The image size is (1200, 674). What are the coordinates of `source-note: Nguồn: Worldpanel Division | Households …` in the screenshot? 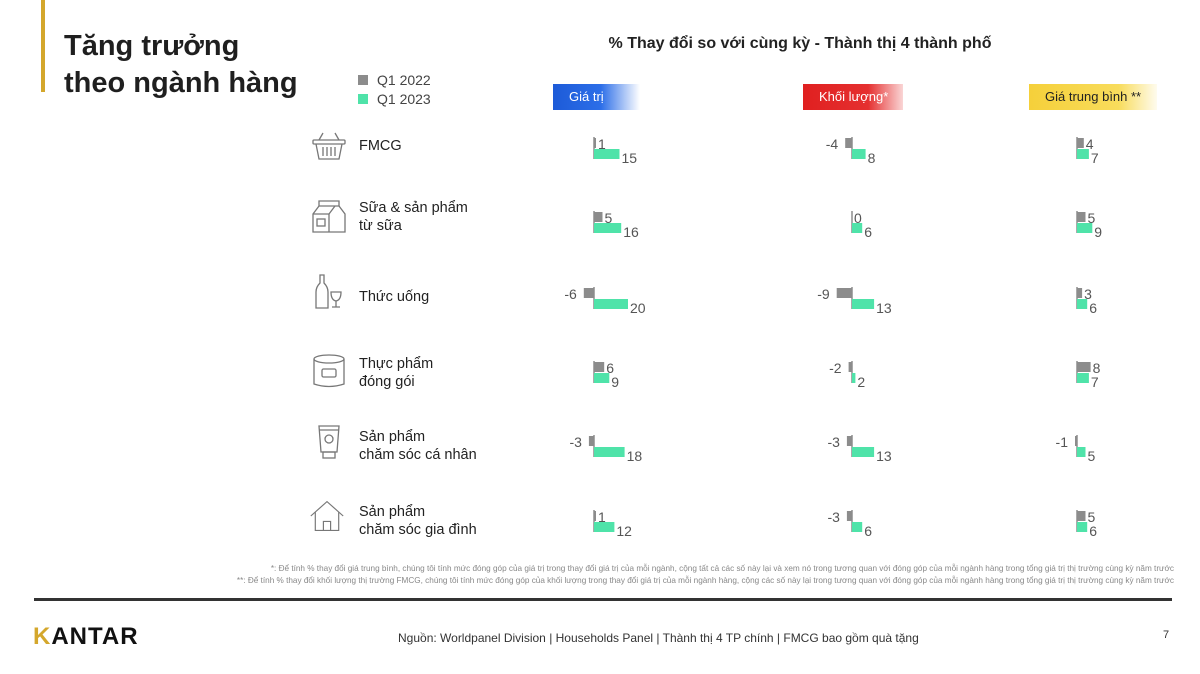 It's located at (658, 638).